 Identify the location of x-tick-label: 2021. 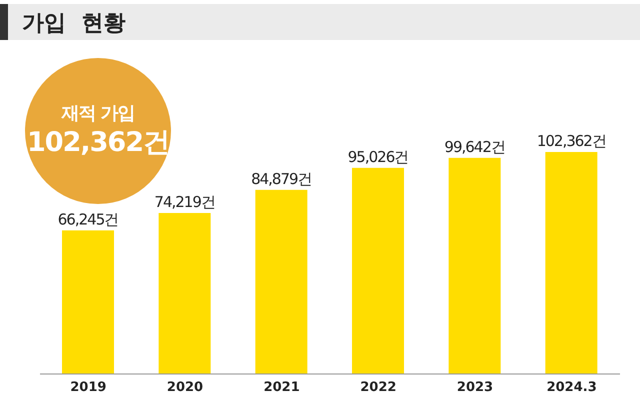
(282, 388).